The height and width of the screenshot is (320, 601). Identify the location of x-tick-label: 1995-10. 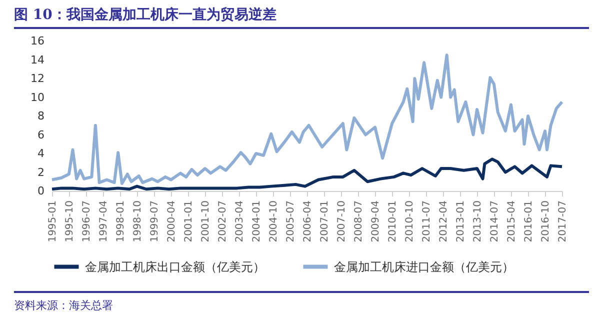
(70, 221).